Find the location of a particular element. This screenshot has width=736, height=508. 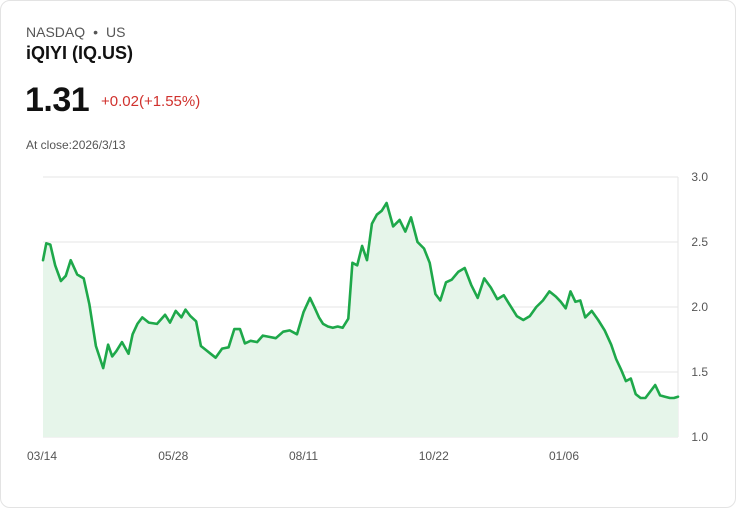

price-change: +0.02(+1.55%) is located at coordinates (151, 101).